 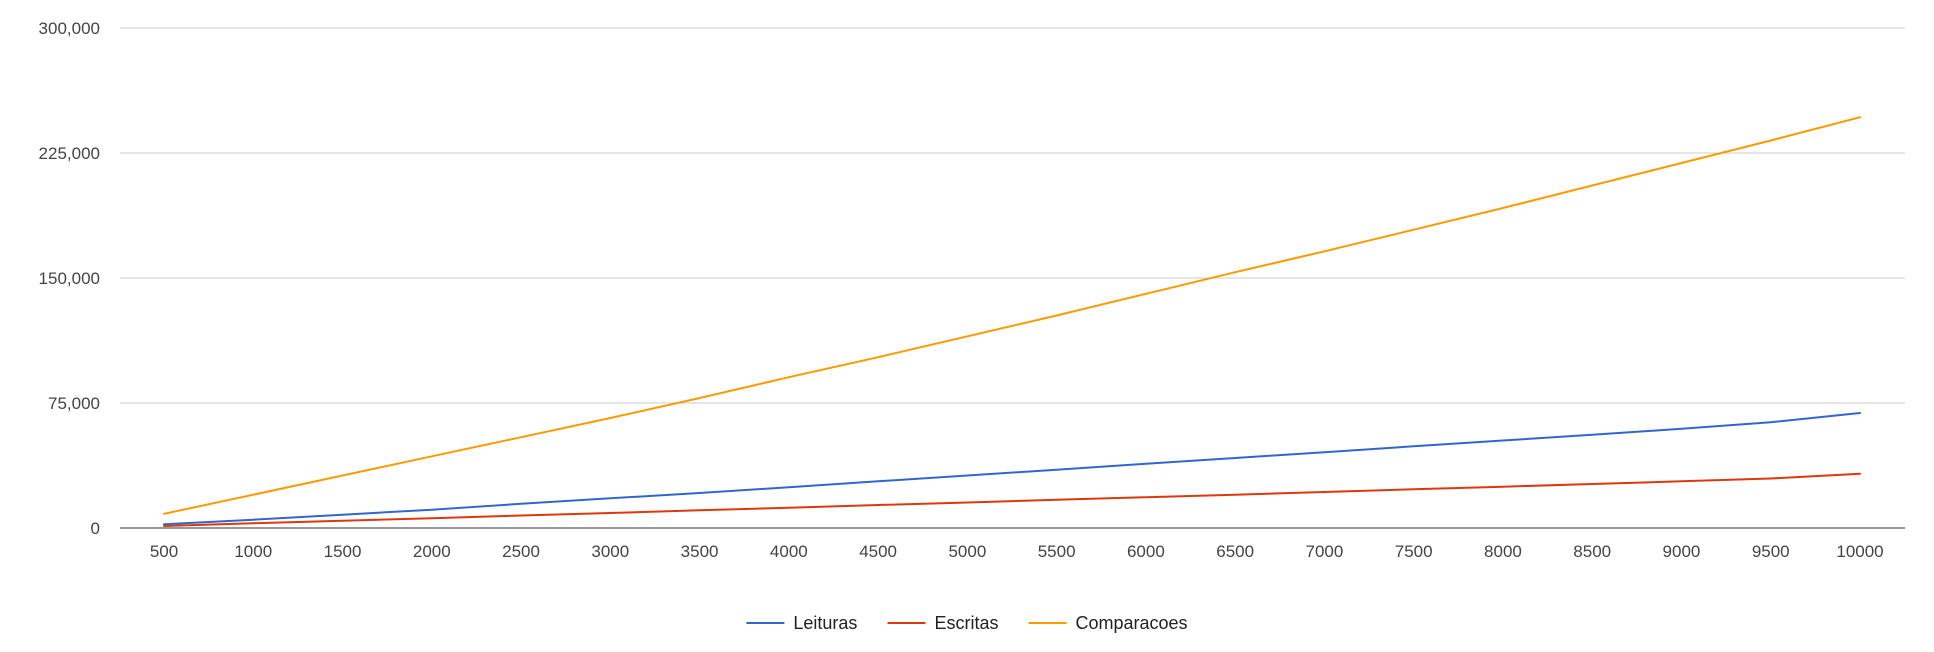 I want to click on legend-item-leituras: Leituras, so click(x=801, y=623).